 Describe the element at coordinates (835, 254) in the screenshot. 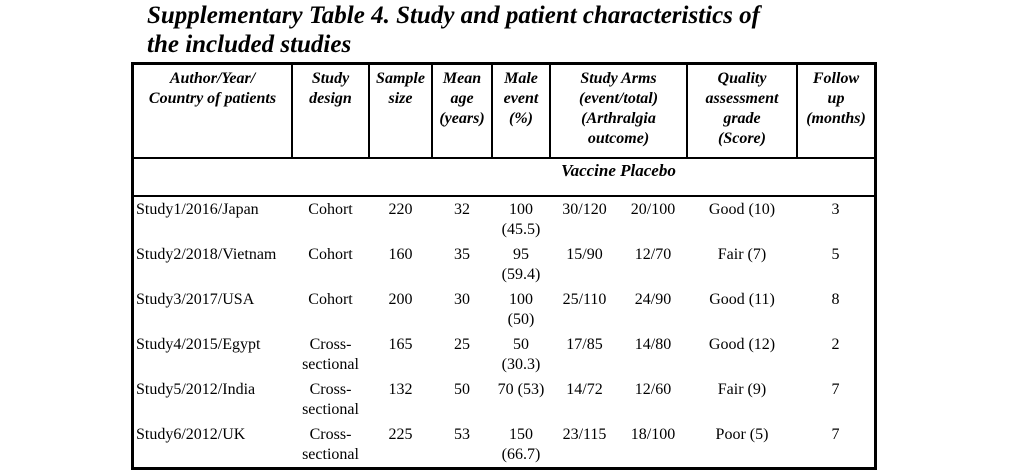

I see `cell-followup: 5` at that location.